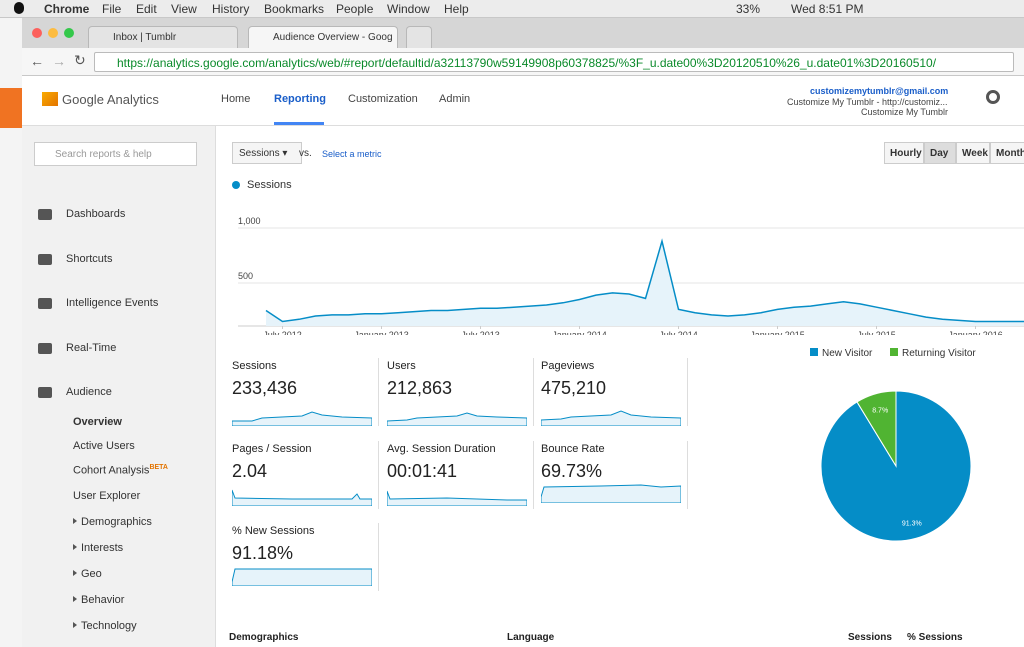 This screenshot has width=1024, height=647. Describe the element at coordinates (282, 332) in the screenshot. I see `x-tick-label: July 2012` at that location.